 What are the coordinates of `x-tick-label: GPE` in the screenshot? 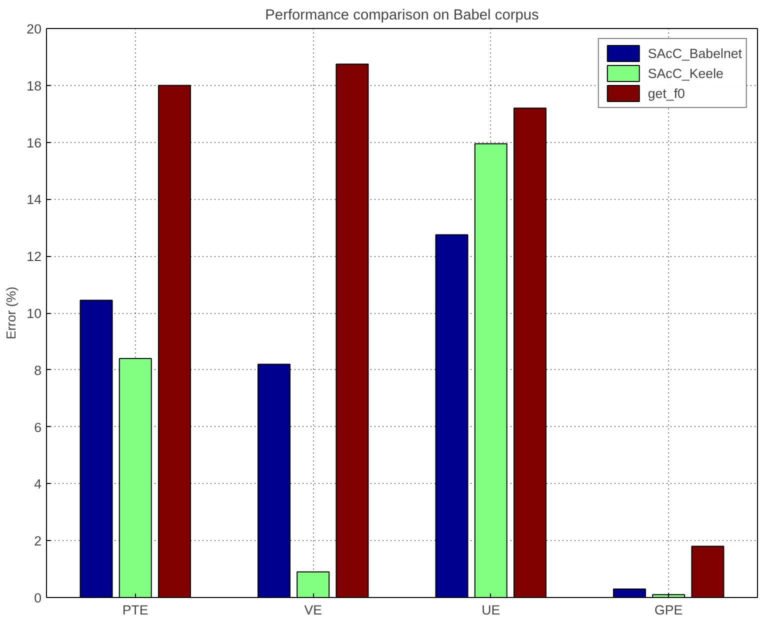 It's located at (668, 610).